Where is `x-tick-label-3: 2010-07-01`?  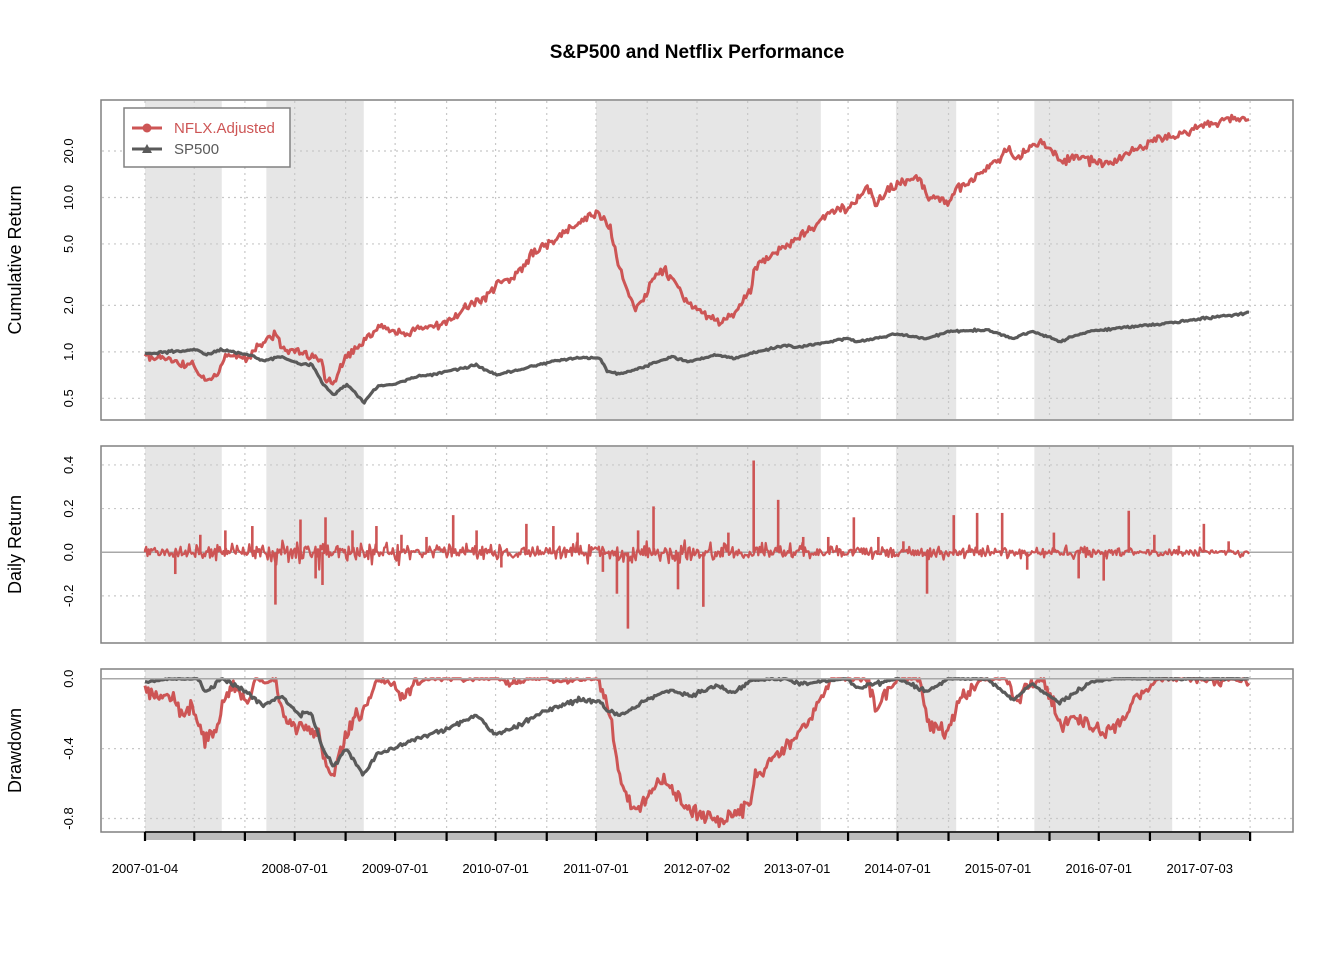 x-tick-label-3: 2010-07-01 is located at coordinates (495, 868).